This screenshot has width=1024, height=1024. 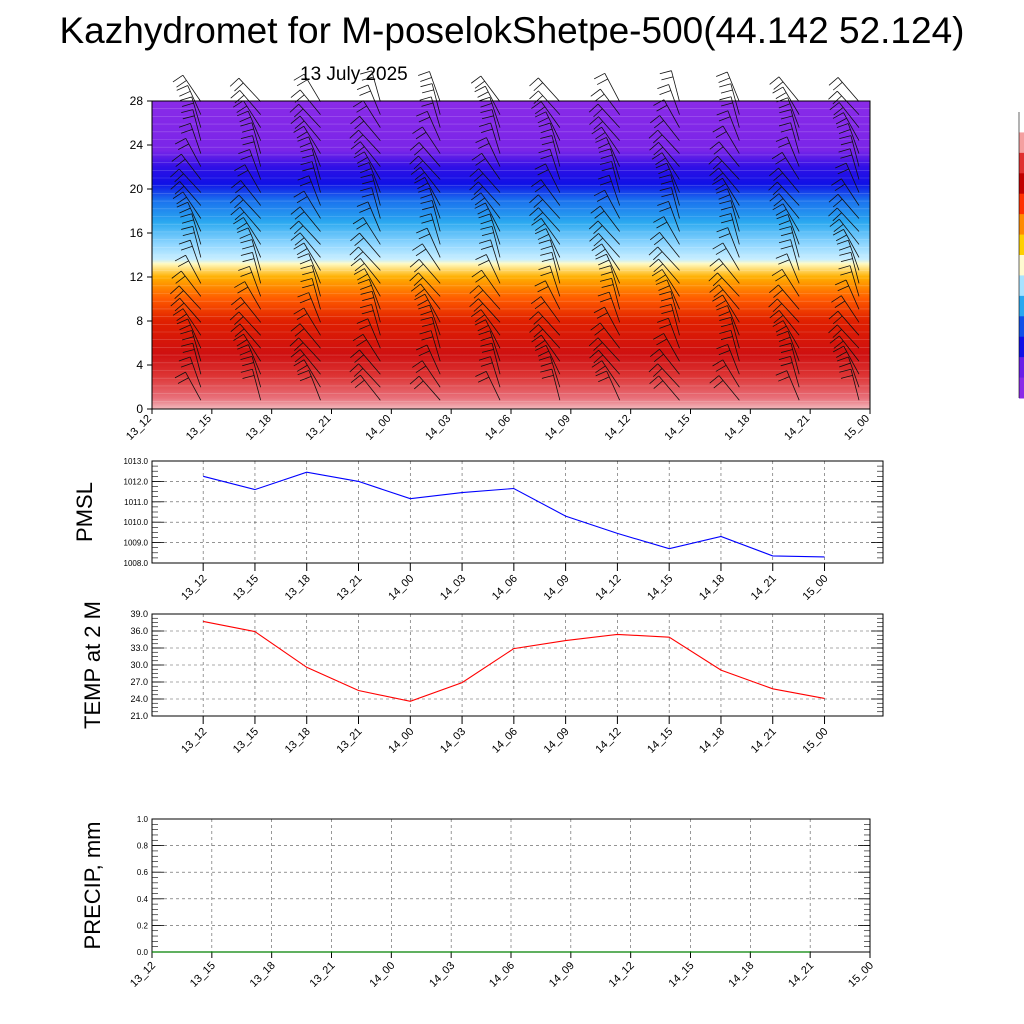 What do you see at coordinates (558, 428) in the screenshot?
I see `x-tick-label: 14_09` at bounding box center [558, 428].